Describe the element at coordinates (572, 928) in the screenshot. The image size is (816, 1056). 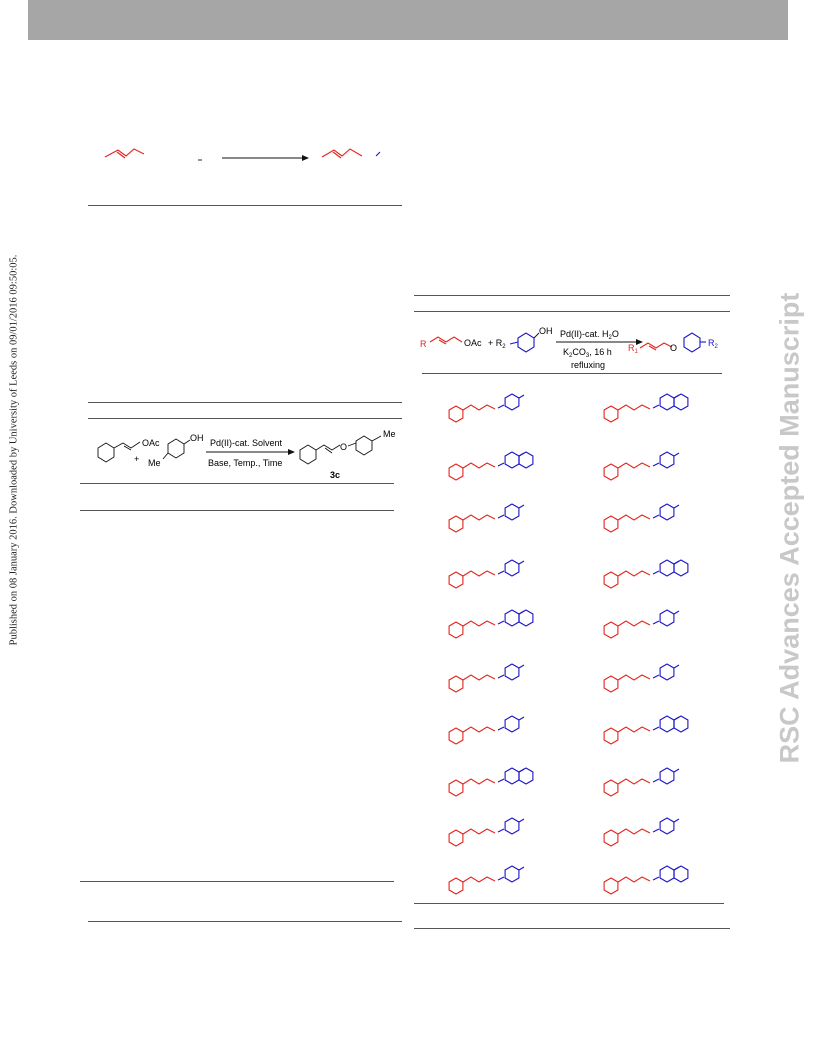
I see `table2-footnote-rule` at that location.